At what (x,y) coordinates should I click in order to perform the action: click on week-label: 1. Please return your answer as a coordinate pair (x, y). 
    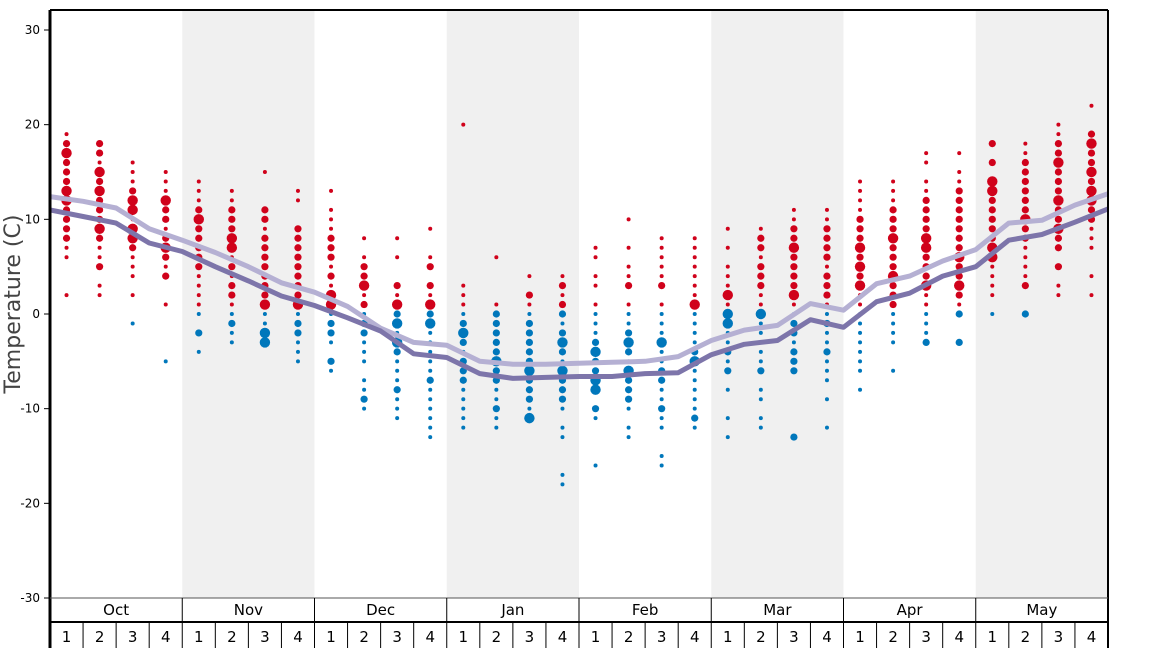
    Looking at the image, I should click on (728, 637).